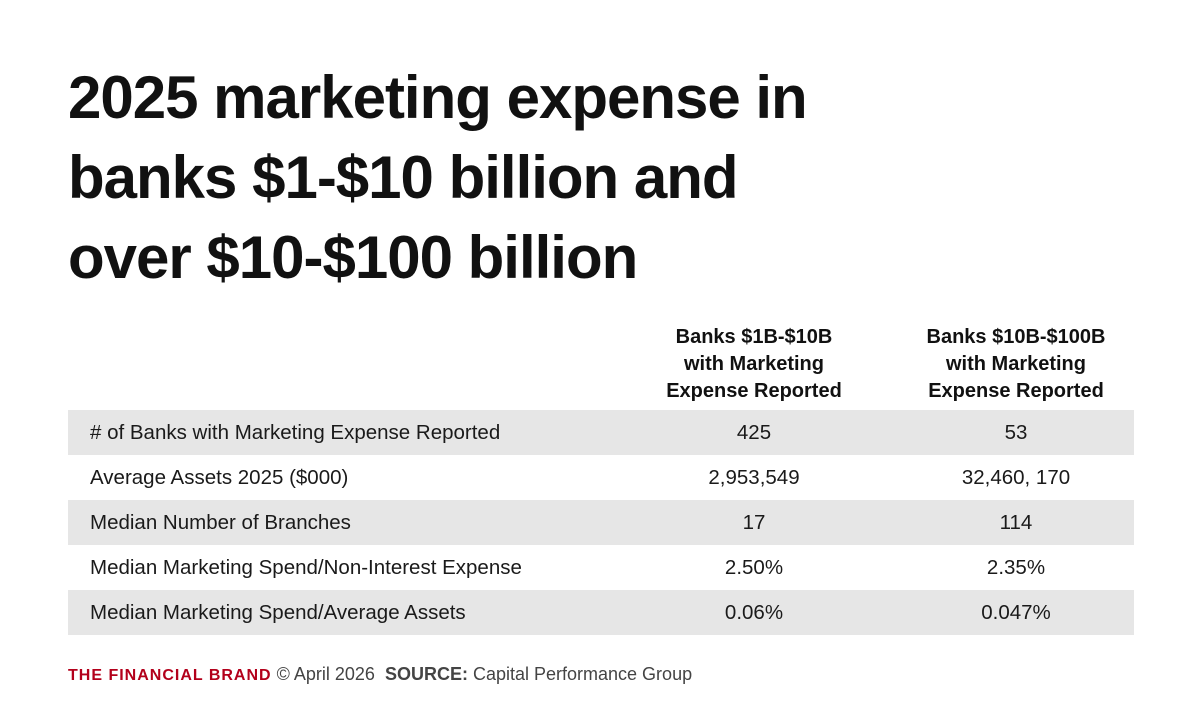 The image size is (1200, 728). I want to click on column-header-line: Banks $10B-$100B, so click(1016, 337).